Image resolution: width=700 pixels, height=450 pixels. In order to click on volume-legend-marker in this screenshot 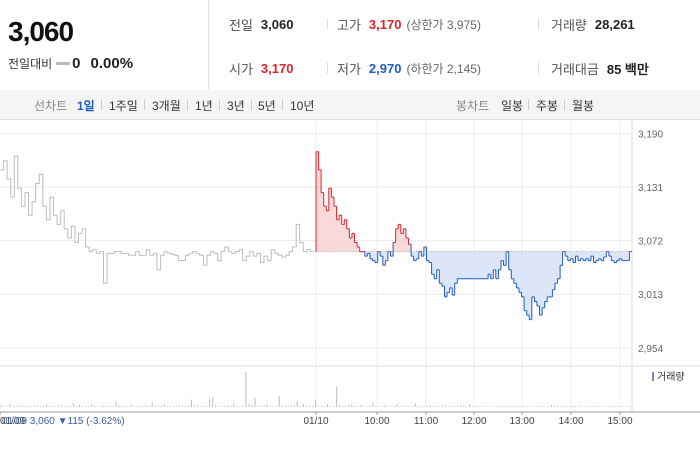, I will do `click(653, 376)`.